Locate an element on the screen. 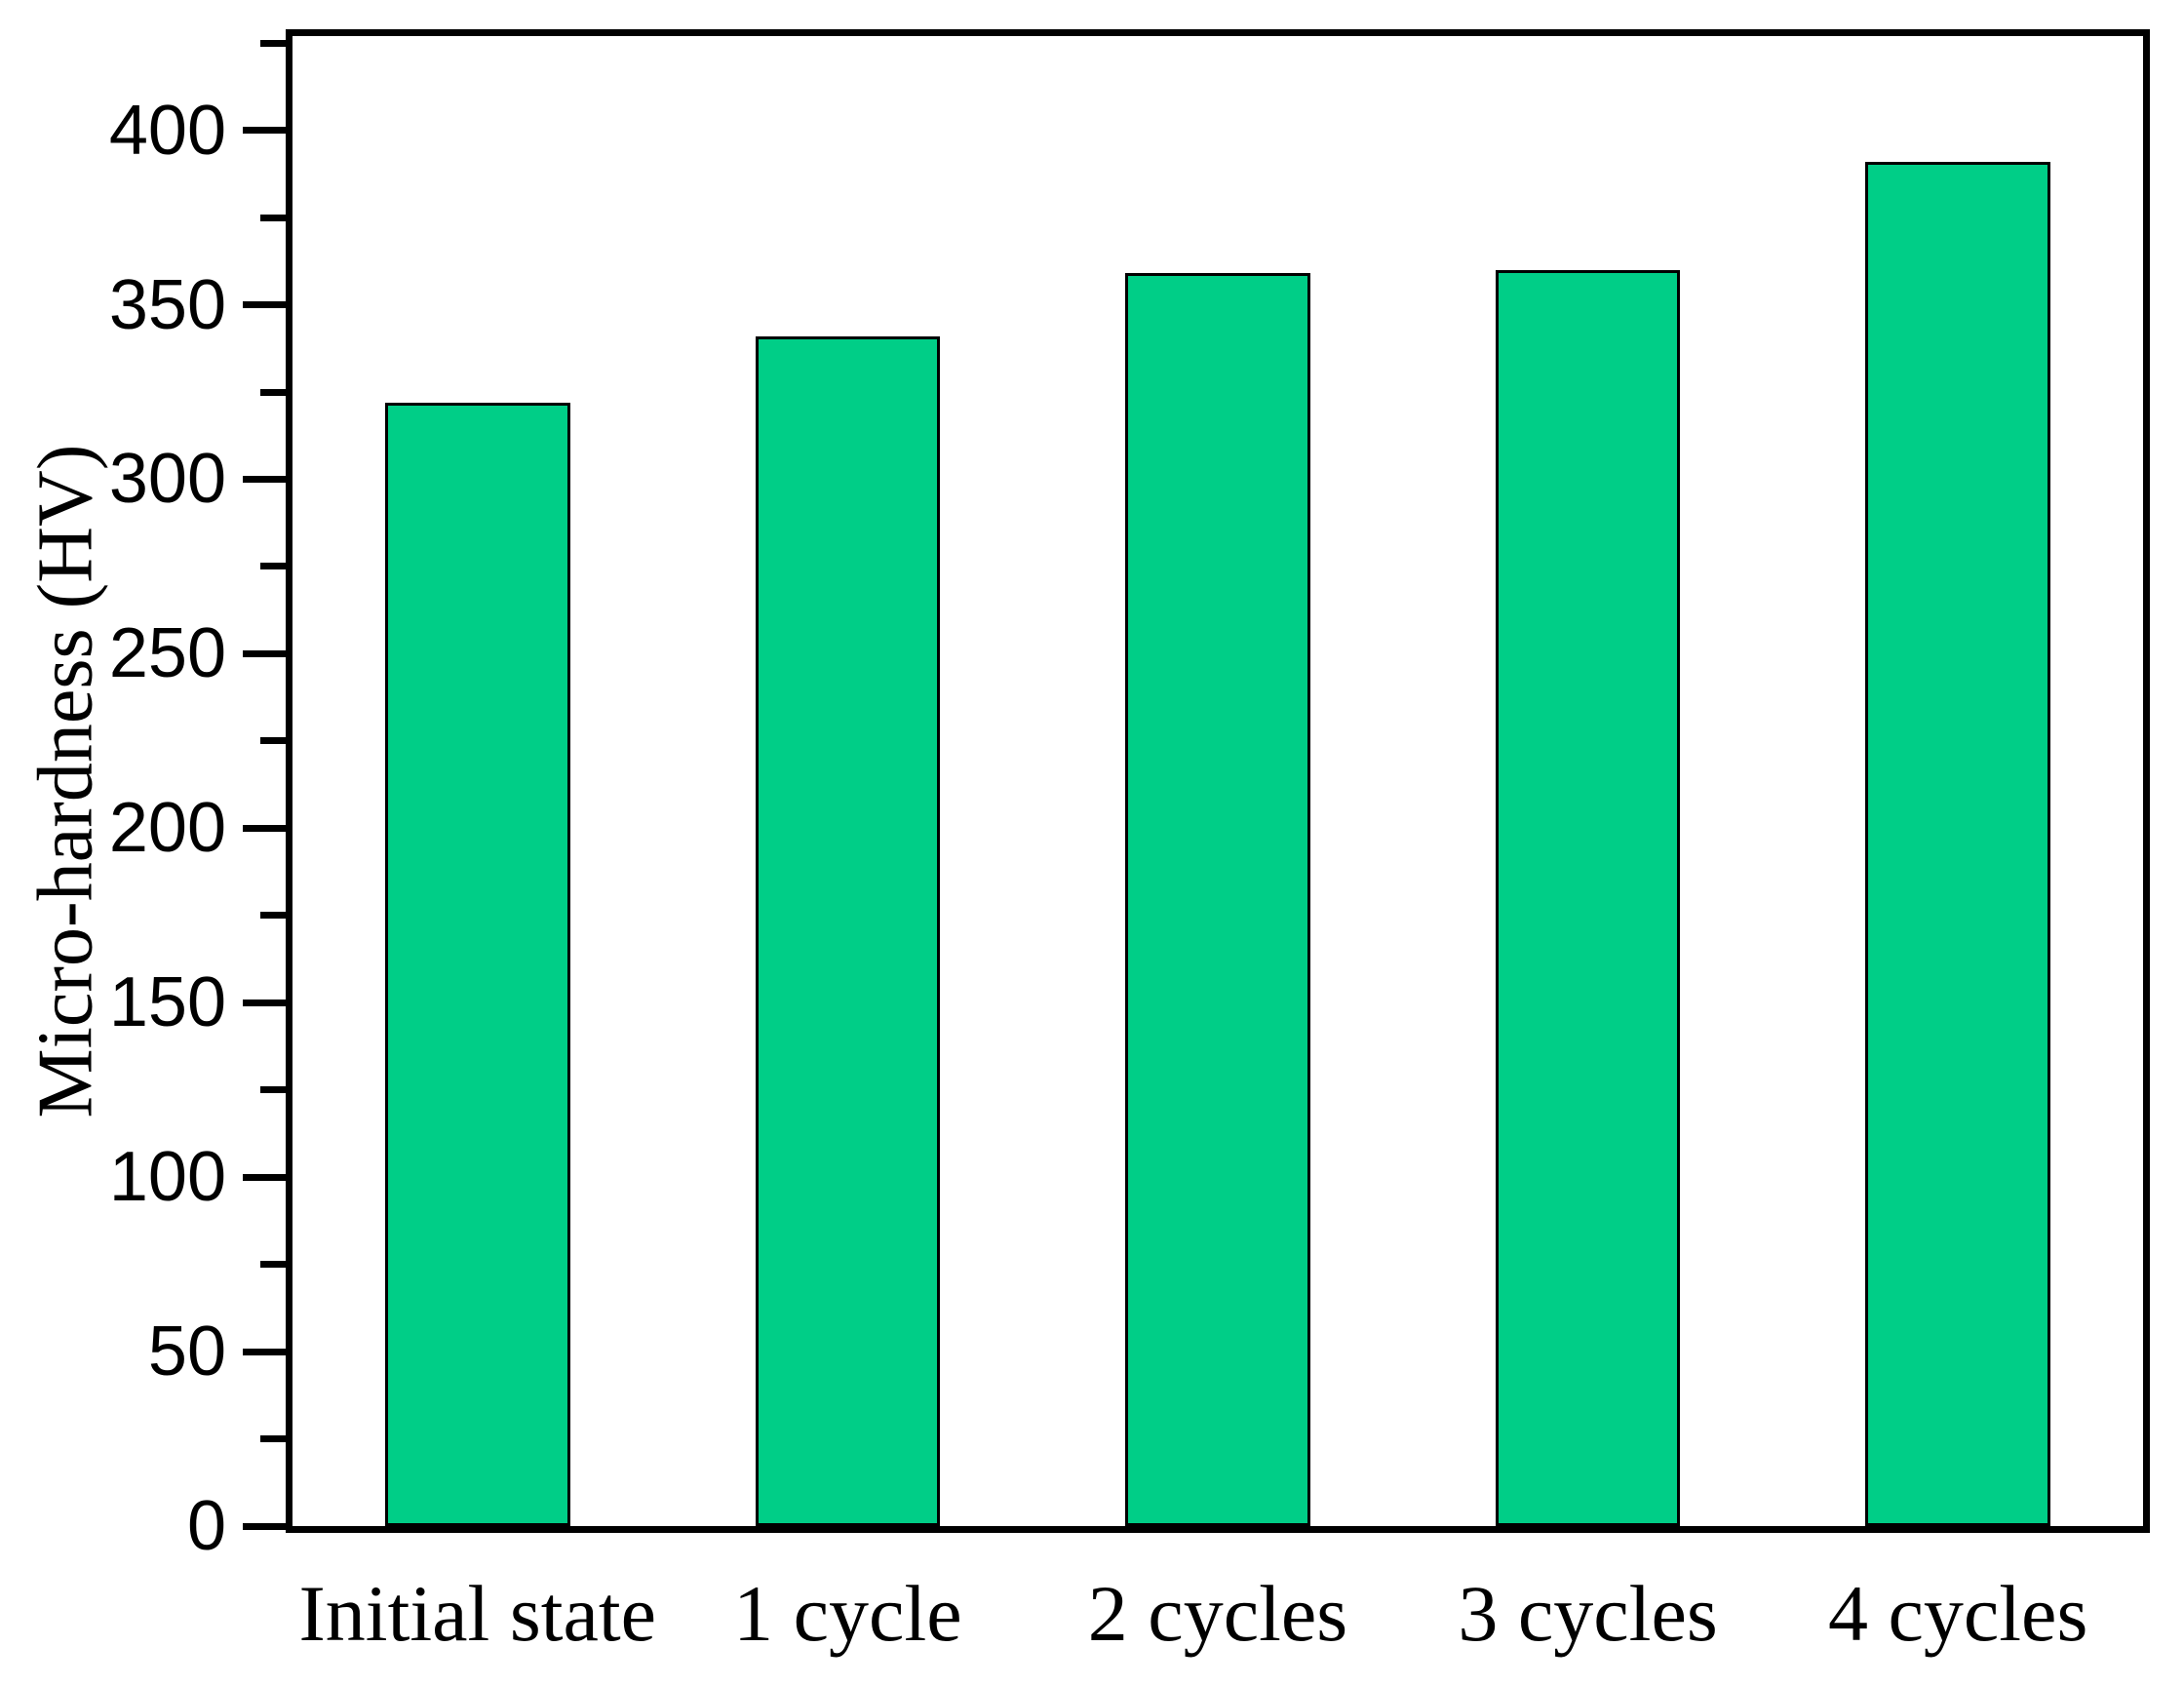 The image size is (2184, 1686). x-axis-label-initial-state: Initial state is located at coordinates (477, 1613).